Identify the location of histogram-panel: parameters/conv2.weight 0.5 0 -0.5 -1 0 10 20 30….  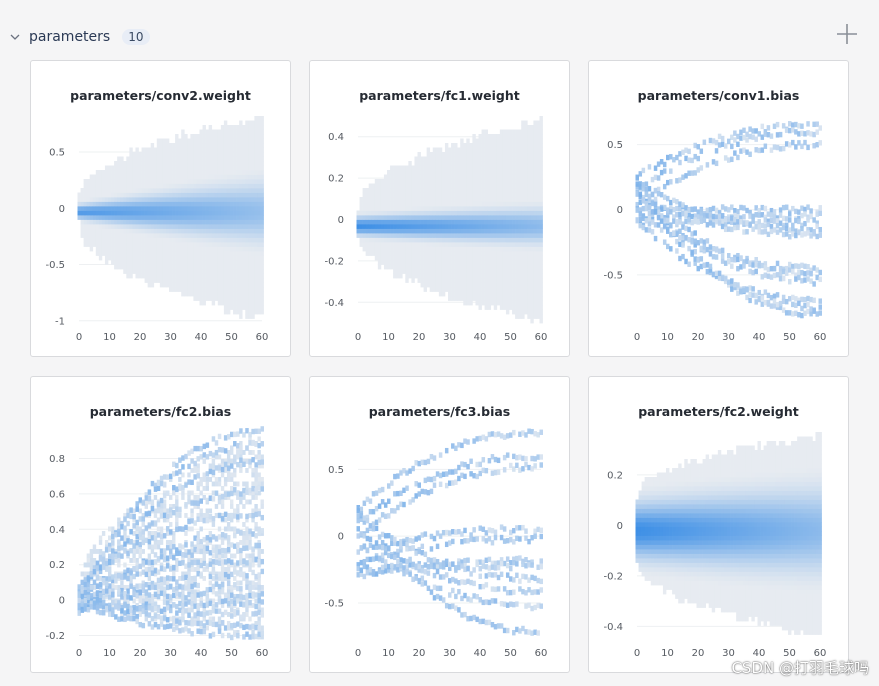
(160, 208).